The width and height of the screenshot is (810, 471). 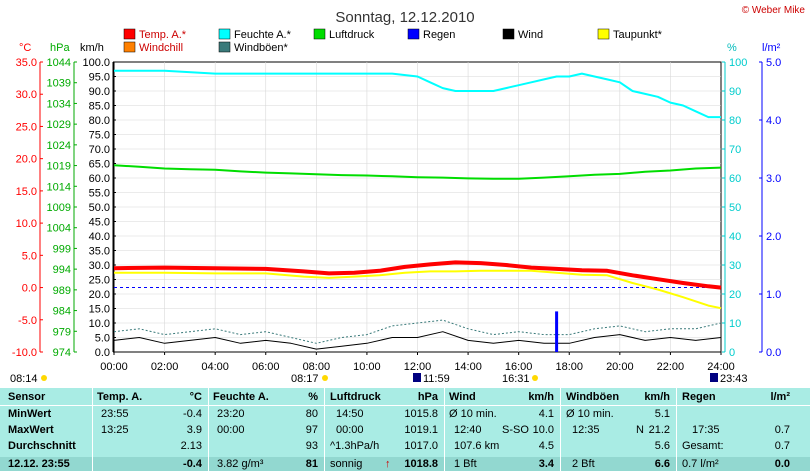 What do you see at coordinates (774, 10) in the screenshot?
I see `copyright-text: © Weber Mike` at bounding box center [774, 10].